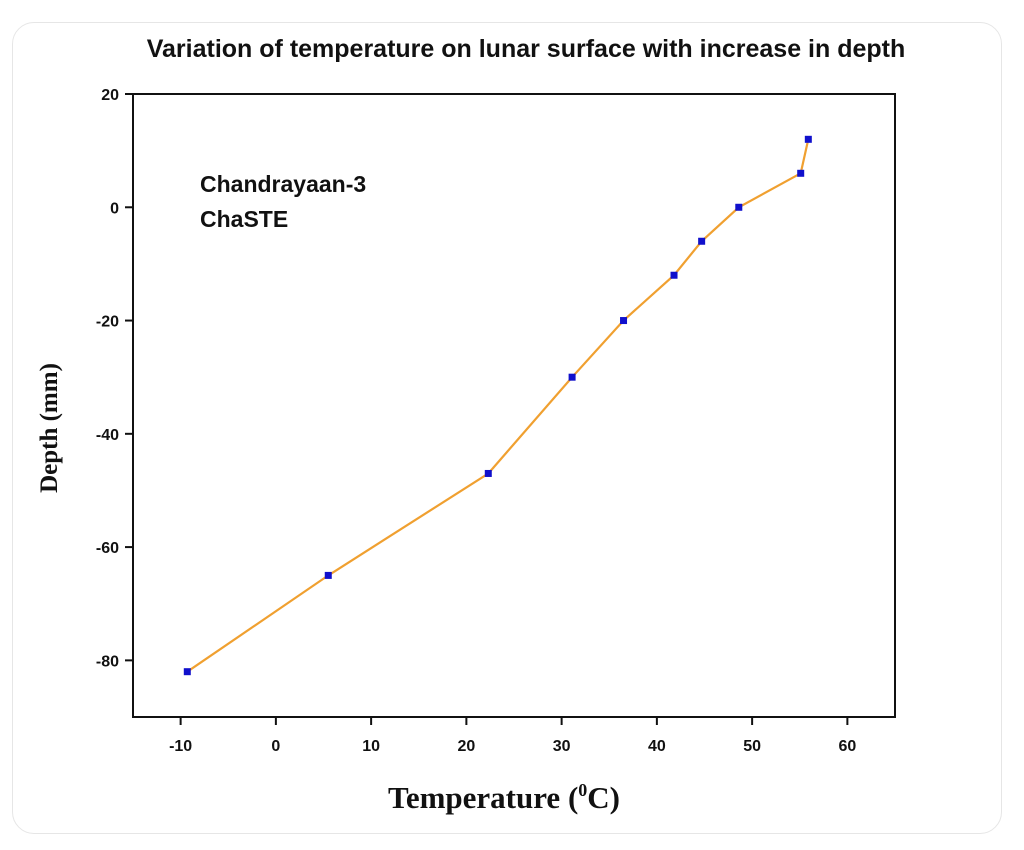  Describe the element at coordinates (371, 746) in the screenshot. I see `x-tick-label: 10` at that location.